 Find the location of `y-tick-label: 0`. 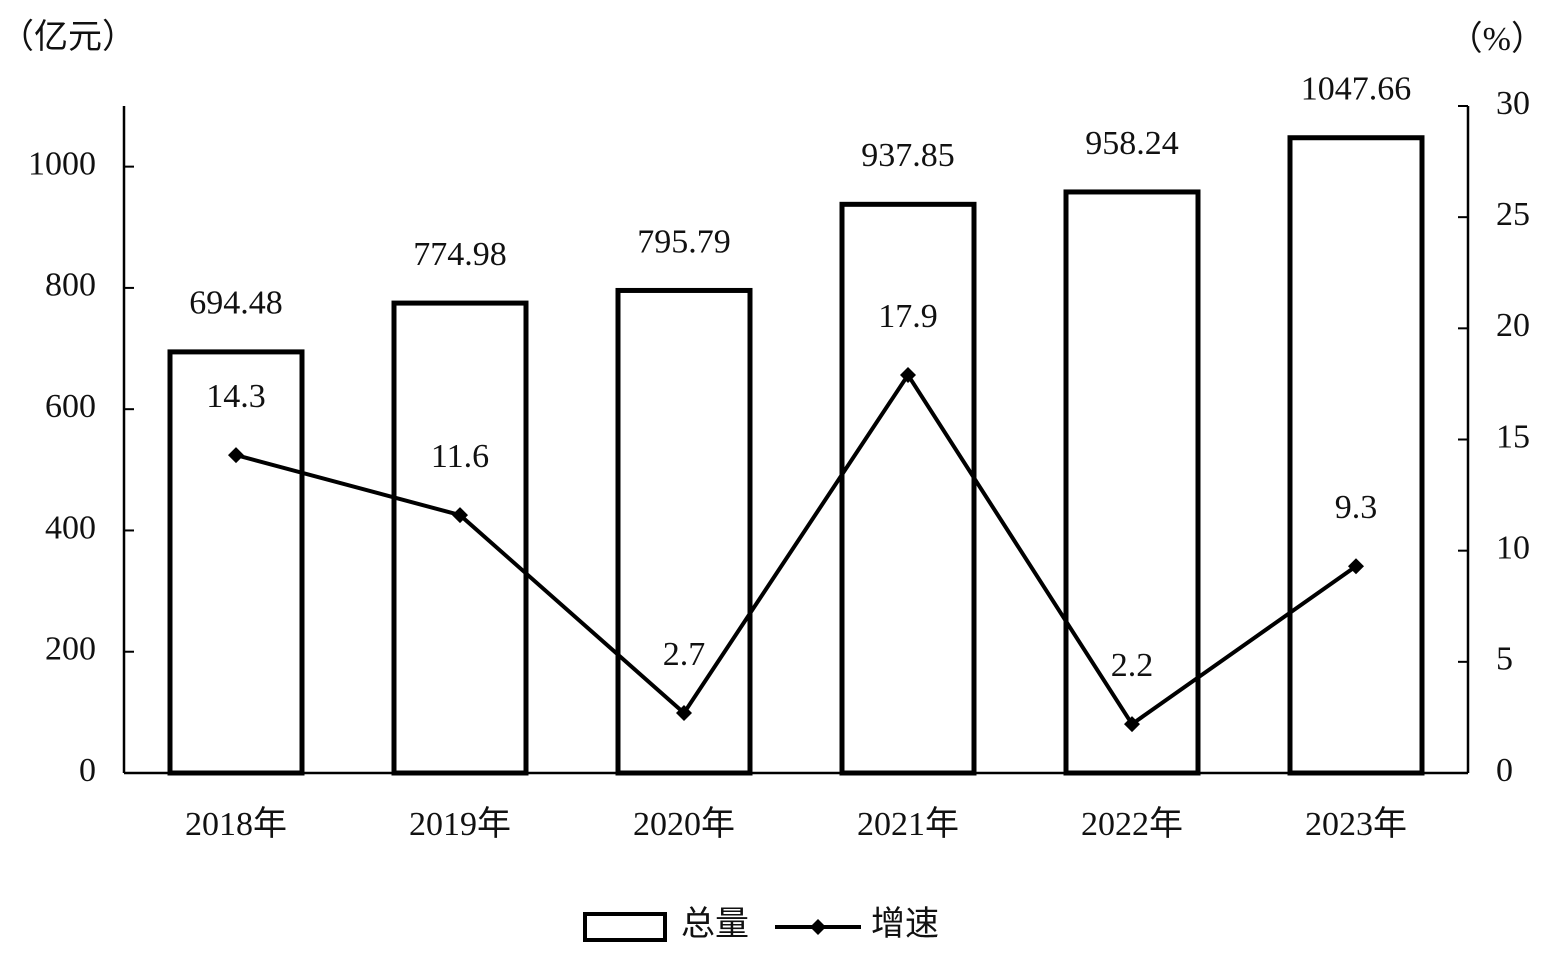

y-tick-label: 0 is located at coordinates (87, 770).